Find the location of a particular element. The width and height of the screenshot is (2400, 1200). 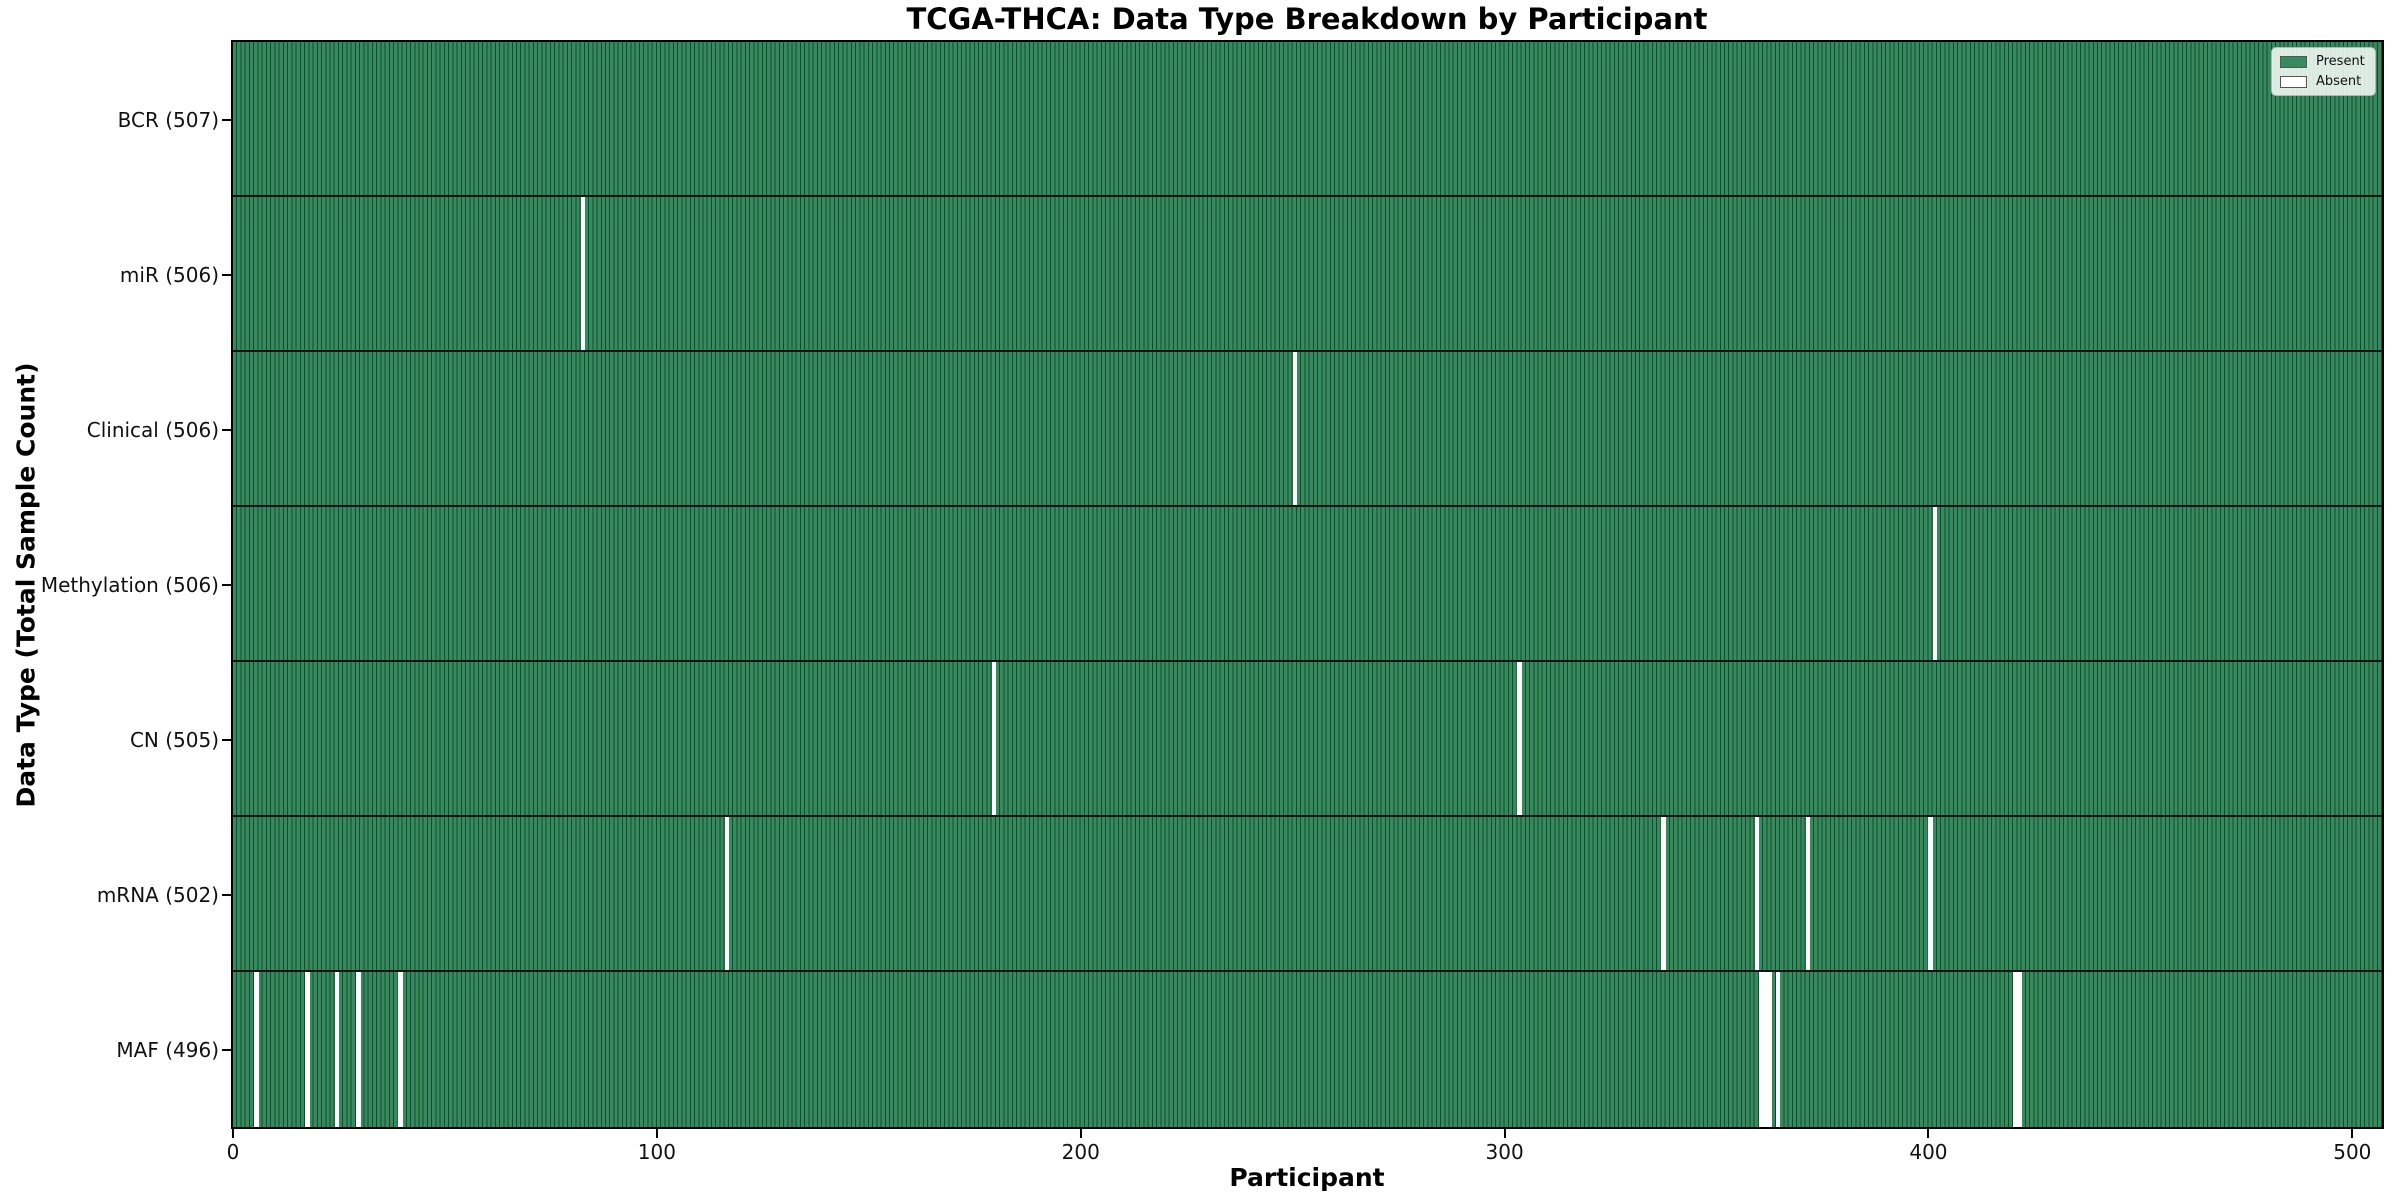

ytick-mark-methylation is located at coordinates (226, 584).